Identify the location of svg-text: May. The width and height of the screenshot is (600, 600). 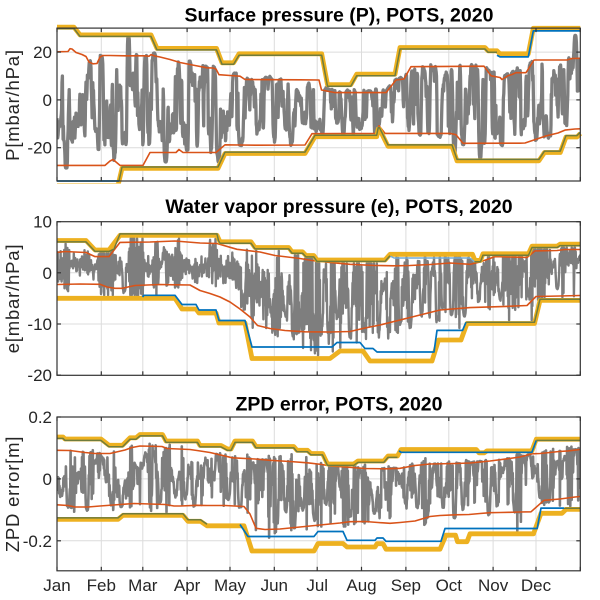
(230, 585).